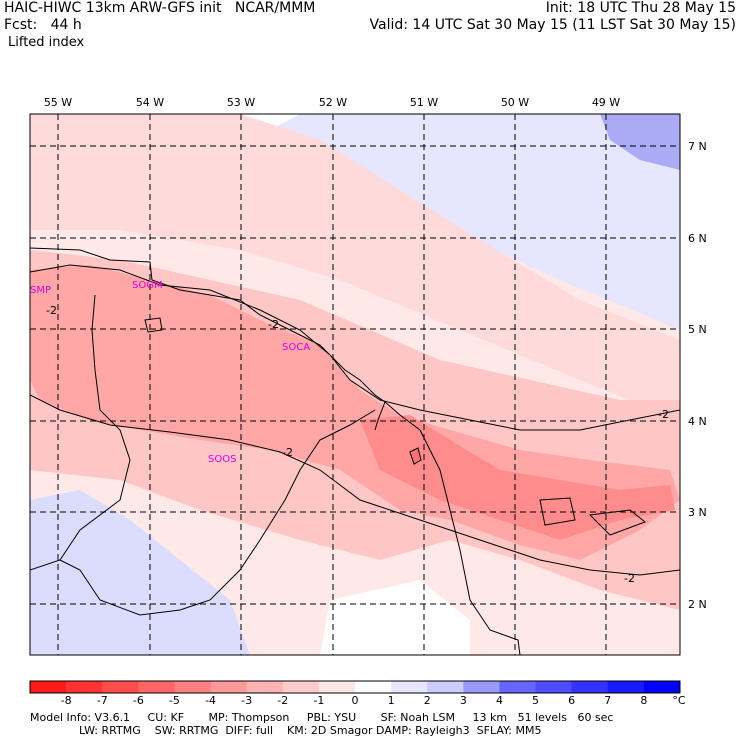  I want to click on colorbar-tick-label: -7, so click(102, 700).